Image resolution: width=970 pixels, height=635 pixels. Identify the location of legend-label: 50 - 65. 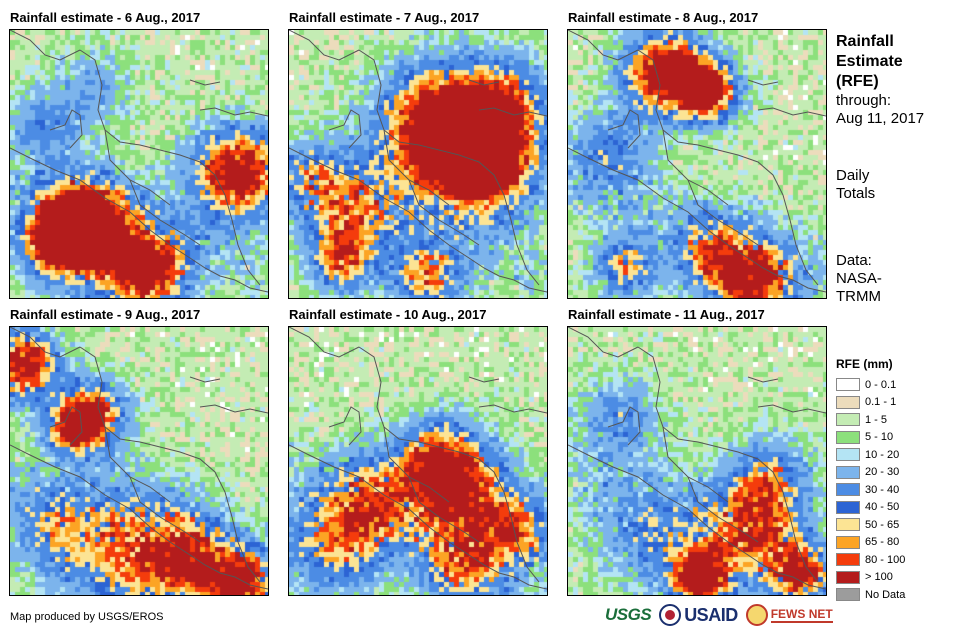
(882, 524).